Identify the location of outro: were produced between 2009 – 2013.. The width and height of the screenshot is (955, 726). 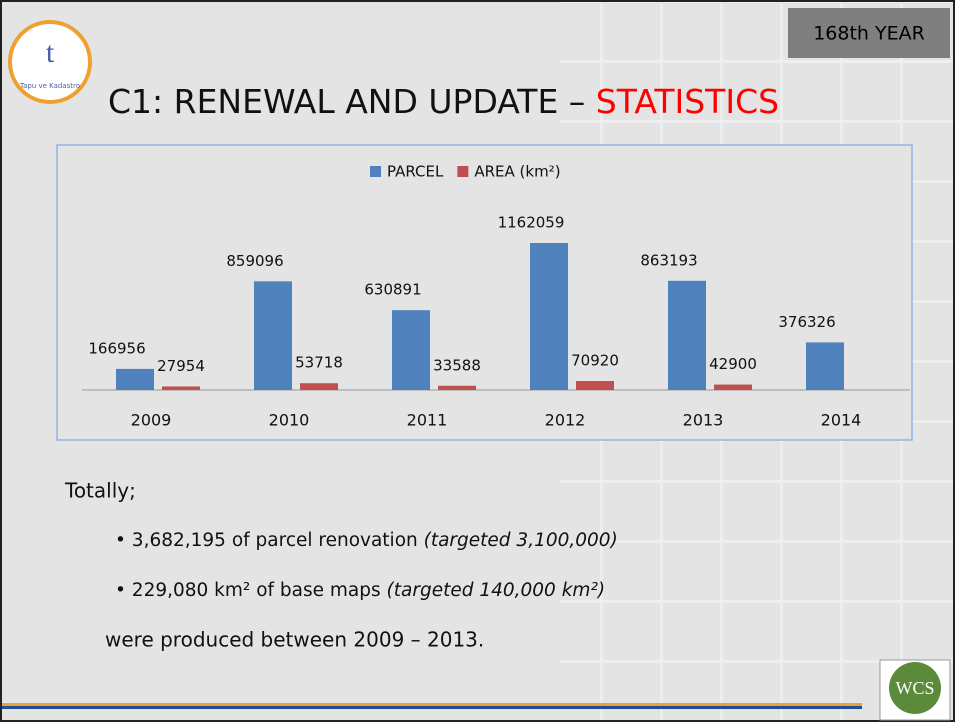
(294, 640).